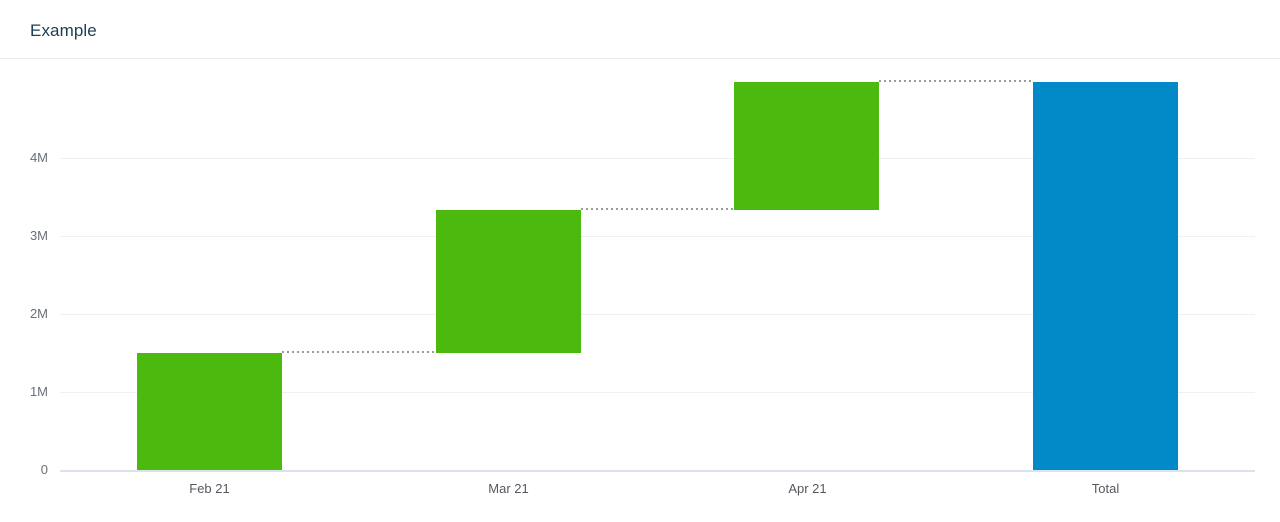 The image size is (1280, 522). Describe the element at coordinates (38, 313) in the screenshot. I see `y-tick-label-2m: 2M` at that location.